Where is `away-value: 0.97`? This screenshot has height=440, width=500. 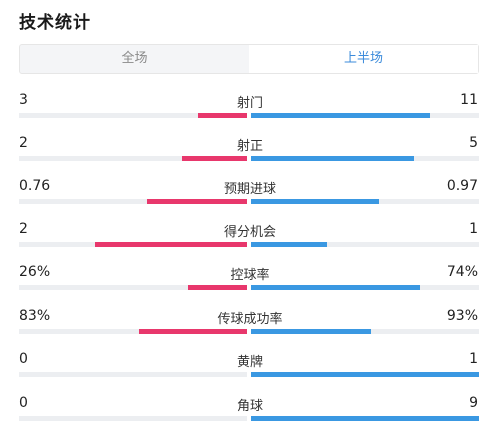
away-value: 0.97 is located at coordinates (462, 186).